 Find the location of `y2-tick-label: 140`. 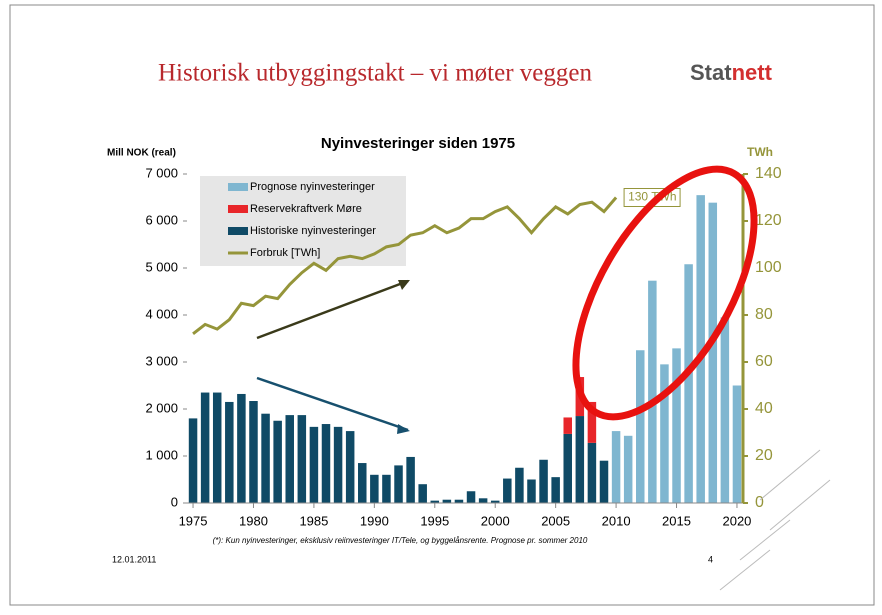

y2-tick-label: 140 is located at coordinates (768, 173).